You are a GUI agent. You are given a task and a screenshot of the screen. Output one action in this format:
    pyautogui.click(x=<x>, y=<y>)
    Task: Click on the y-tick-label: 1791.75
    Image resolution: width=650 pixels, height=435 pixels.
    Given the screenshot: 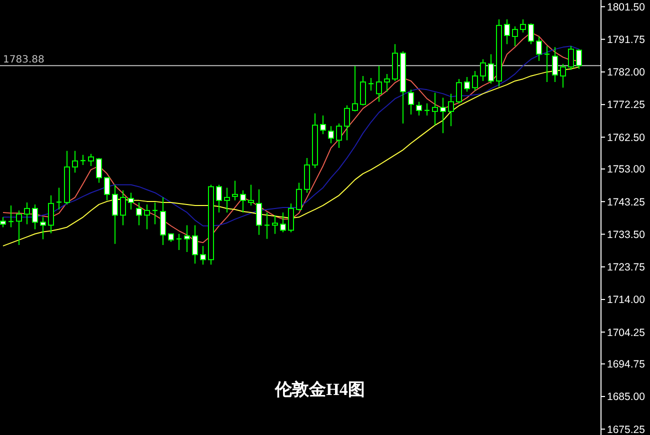 What is the action you would take?
    pyautogui.click(x=626, y=40)
    